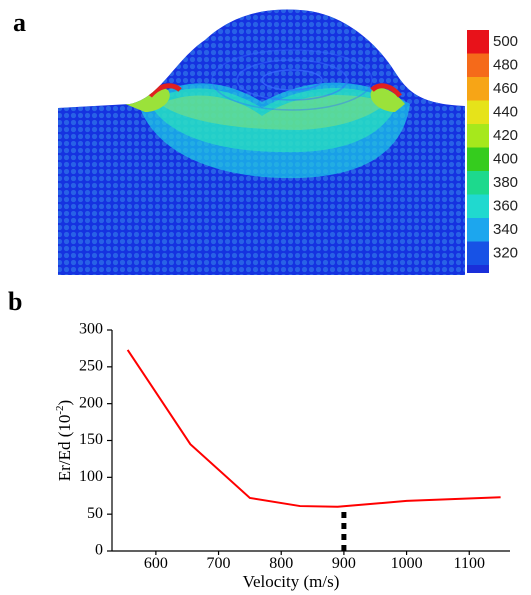  What do you see at coordinates (505, 41) in the screenshot?
I see `colorbar-label: 500` at bounding box center [505, 41].